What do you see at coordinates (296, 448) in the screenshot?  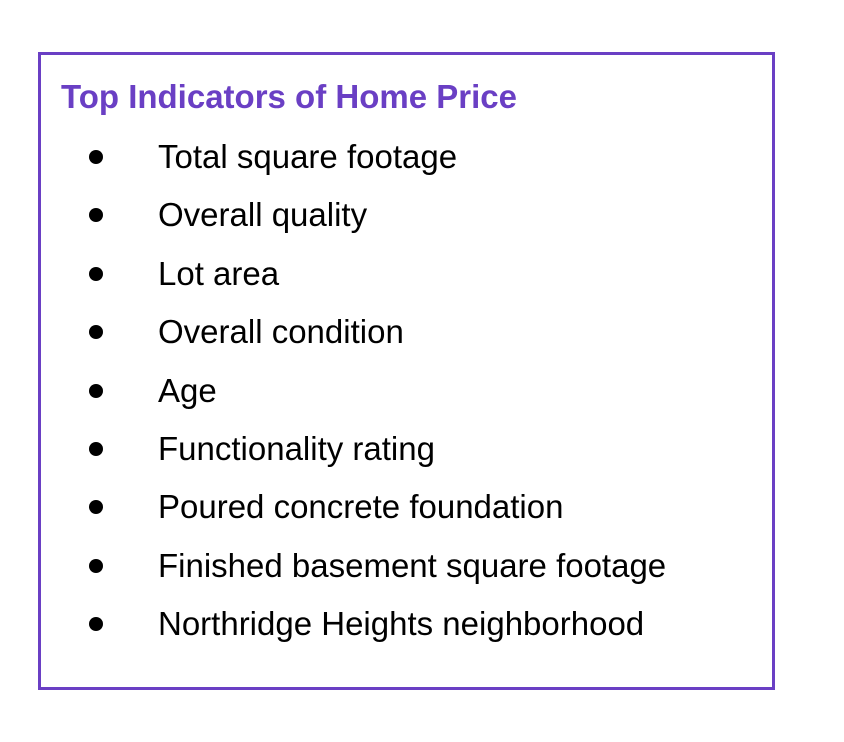 I see `list-item-label: Functionality rating` at bounding box center [296, 448].